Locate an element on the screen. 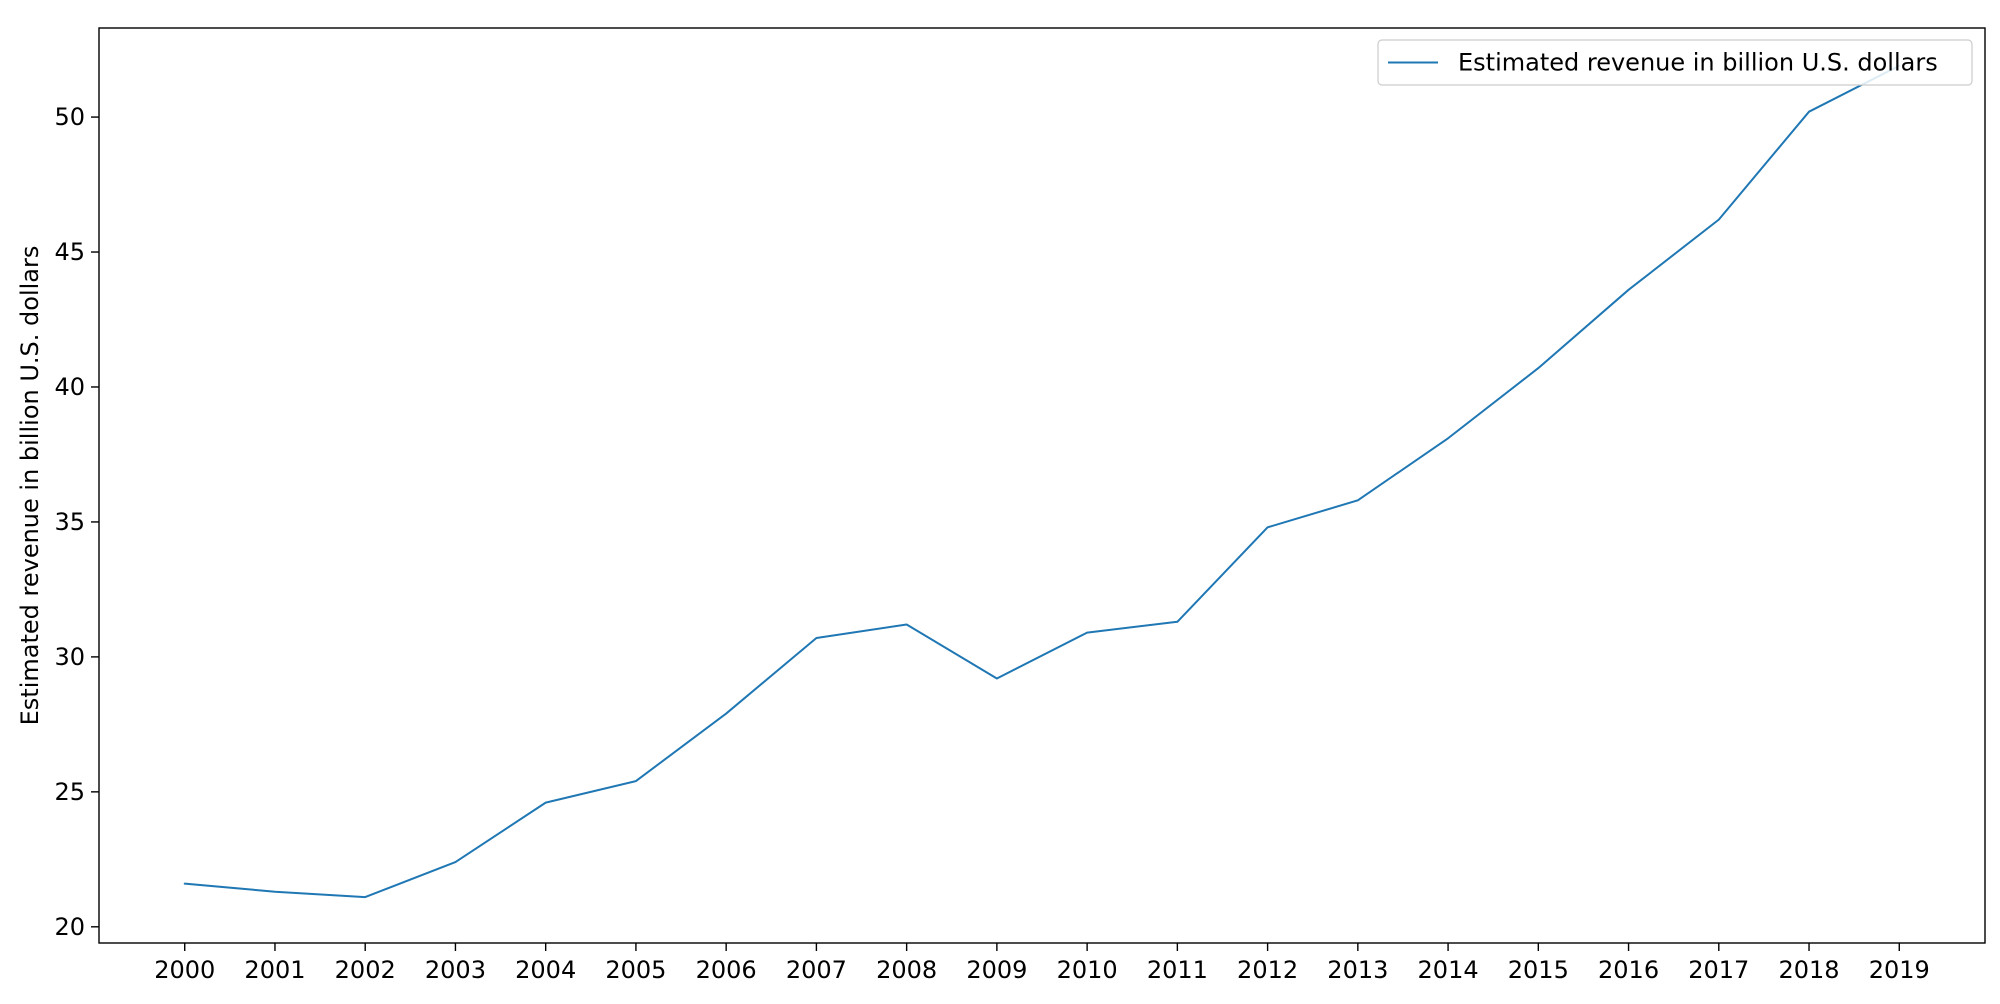 The height and width of the screenshot is (1004, 2000). y-axis-ticks: 20 25 30 35 40 45 50 is located at coordinates (76, 522).